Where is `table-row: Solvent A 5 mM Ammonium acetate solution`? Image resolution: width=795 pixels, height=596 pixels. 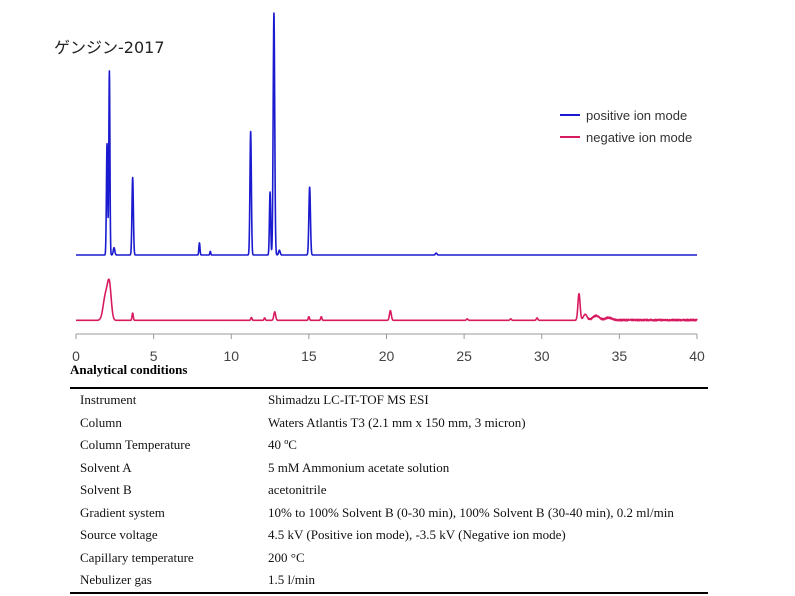 table-row: Solvent A 5 mM Ammonium acetate solution is located at coordinates (389, 468).